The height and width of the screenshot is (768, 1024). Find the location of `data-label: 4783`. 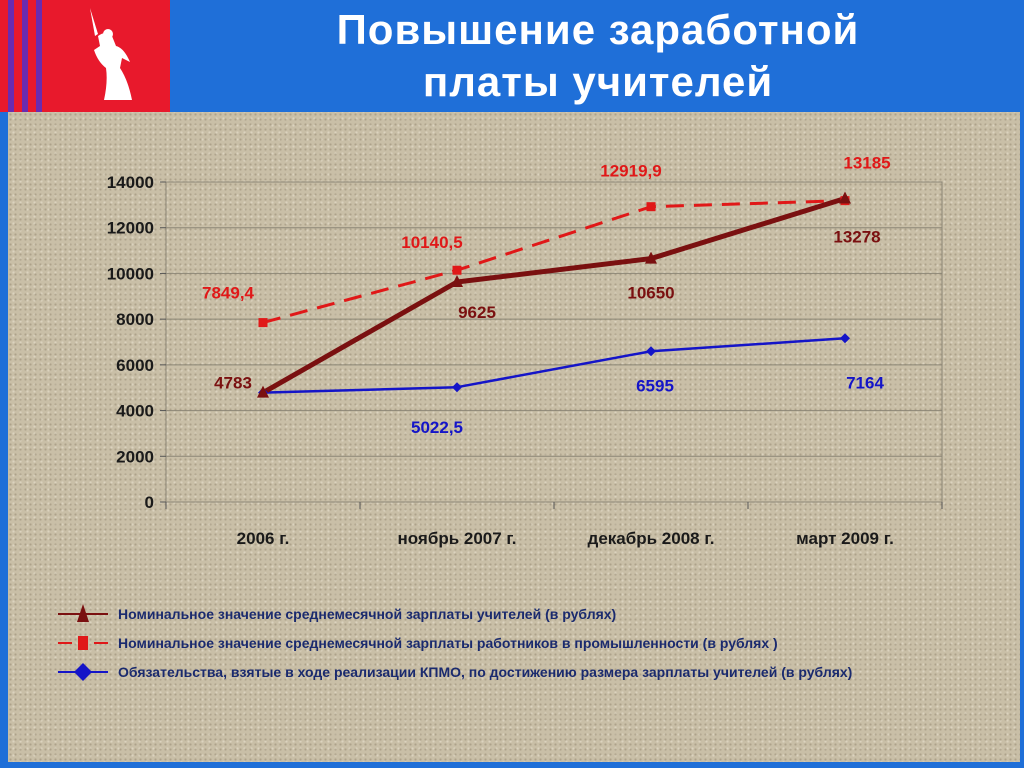

data-label: 4783 is located at coordinates (233, 383).